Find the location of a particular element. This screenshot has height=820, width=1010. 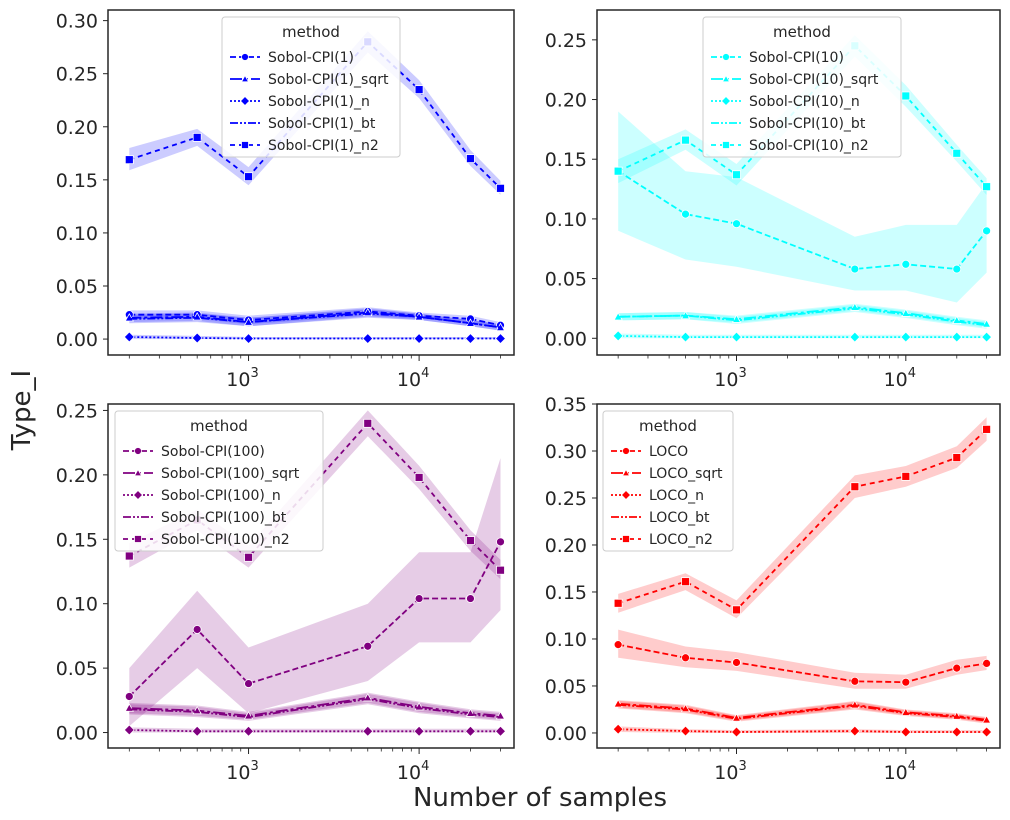

legend-entry: Sobol-CPI(10)_n is located at coordinates (804, 102).